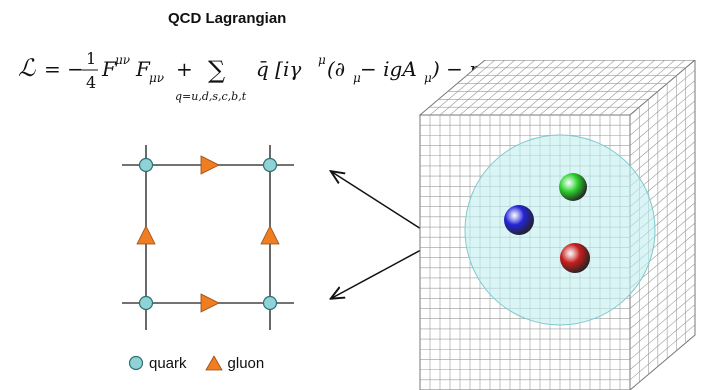 The image size is (705, 390). I want to click on lagrangian-body: q̄ [iγ, so click(278, 69).